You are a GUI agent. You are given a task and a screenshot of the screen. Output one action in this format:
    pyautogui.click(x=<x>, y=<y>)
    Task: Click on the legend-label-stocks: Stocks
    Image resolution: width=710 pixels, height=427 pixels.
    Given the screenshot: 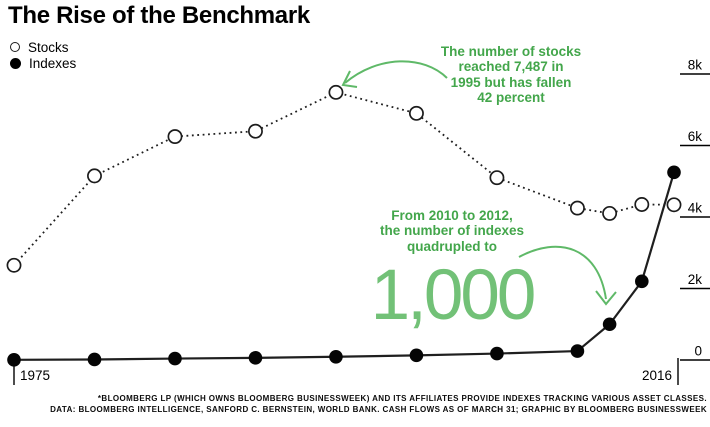 What is the action you would take?
    pyautogui.click(x=48, y=47)
    